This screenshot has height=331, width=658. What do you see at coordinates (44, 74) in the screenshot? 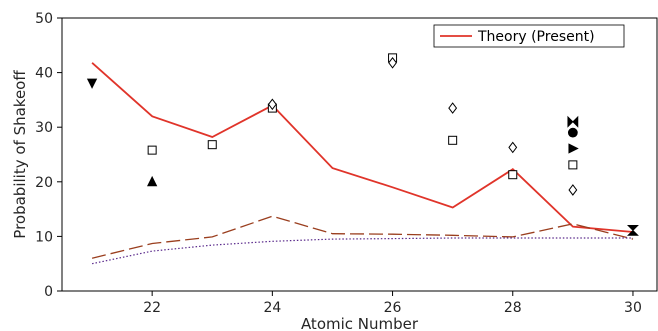
I see `y-tick-label: 40` at bounding box center [44, 74].